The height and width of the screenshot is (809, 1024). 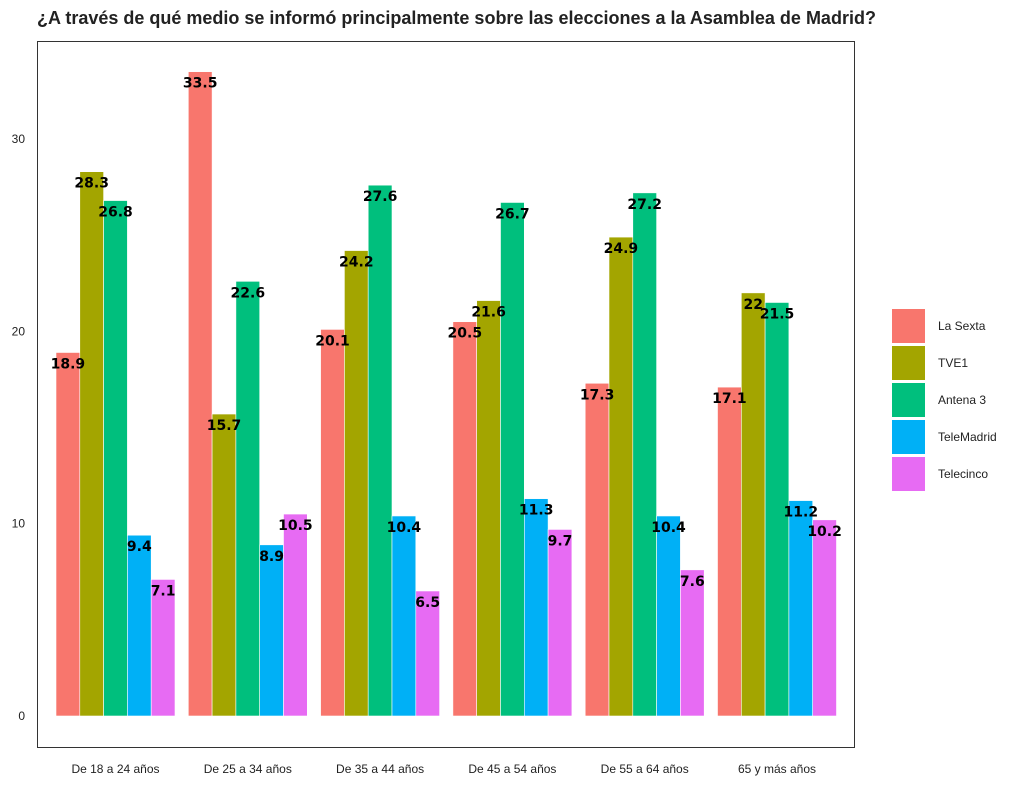 What do you see at coordinates (163, 591) in the screenshot?
I see `data-label: 7.1` at bounding box center [163, 591].